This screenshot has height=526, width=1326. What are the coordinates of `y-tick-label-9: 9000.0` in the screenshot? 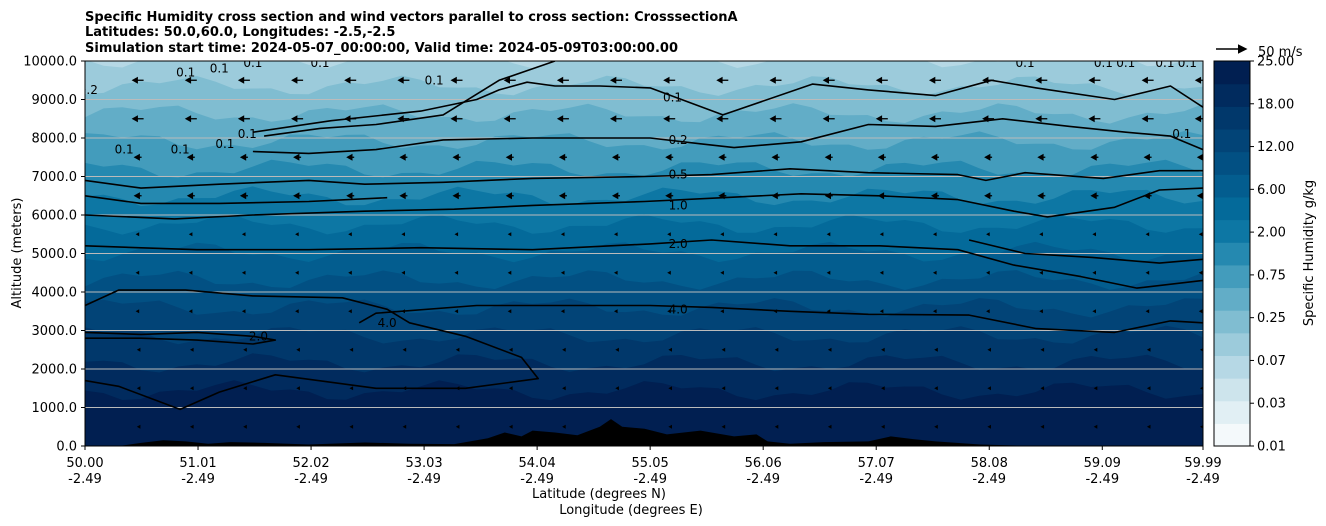 It's located at (55, 100).